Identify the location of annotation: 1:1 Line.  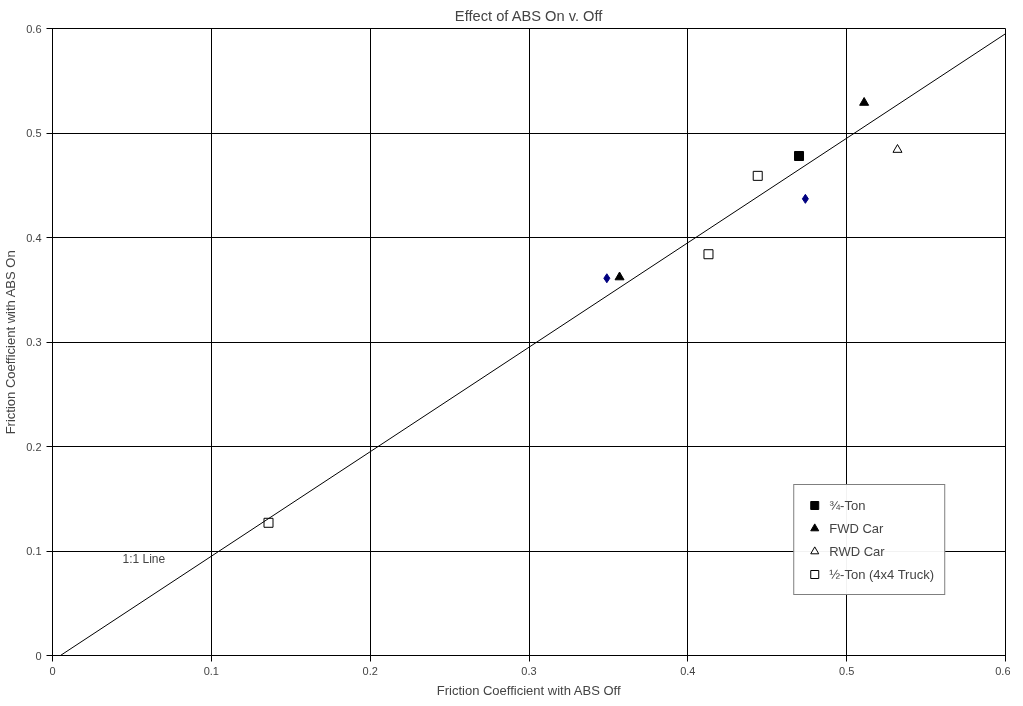
(144, 558).